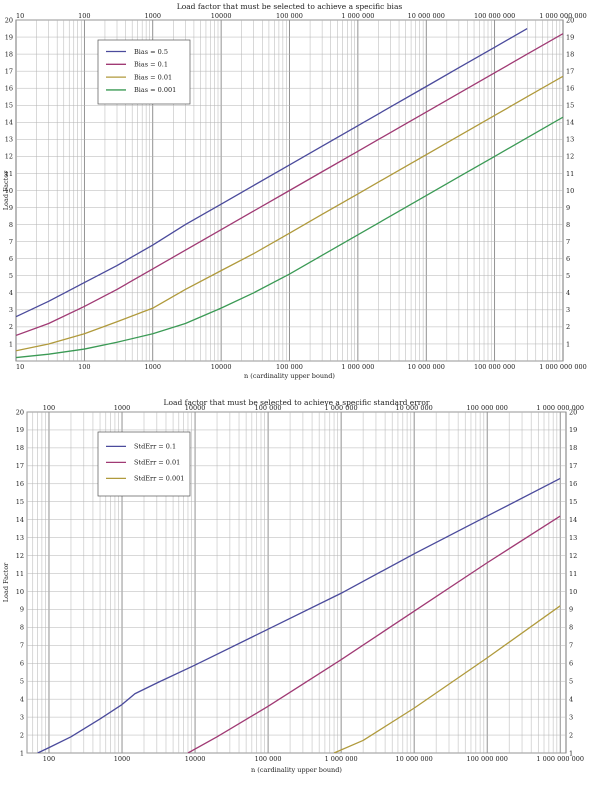 Image resolution: width=594 pixels, height=785 pixels. What do you see at coordinates (563, 16) in the screenshot?
I see `x-tick-label-top: 1 000 000 000` at bounding box center [563, 16].